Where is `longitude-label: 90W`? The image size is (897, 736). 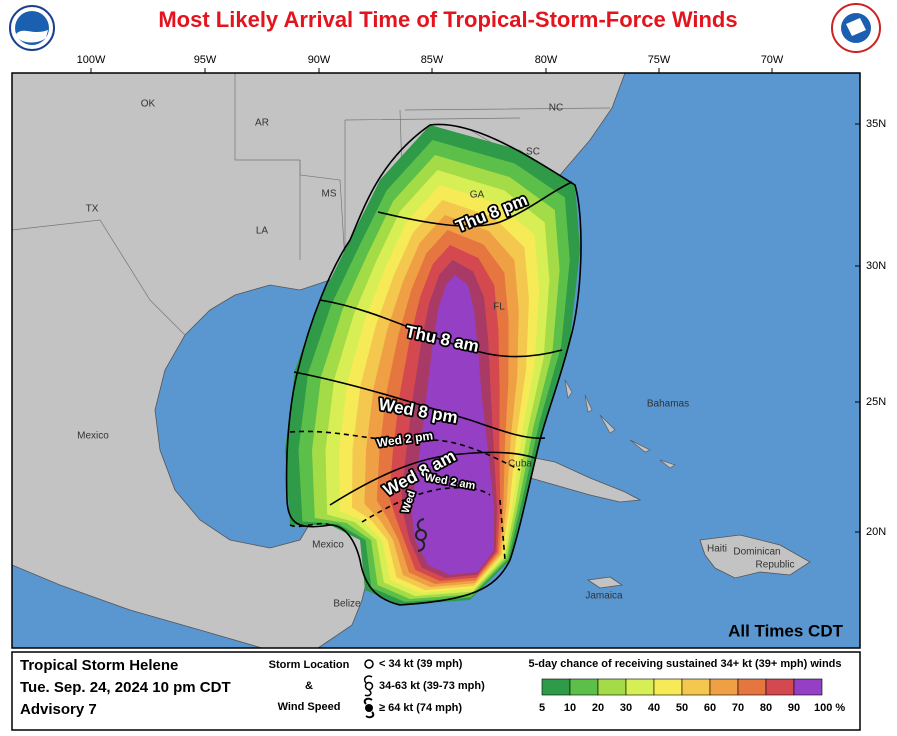
longitude-label: 90W is located at coordinates (319, 60).